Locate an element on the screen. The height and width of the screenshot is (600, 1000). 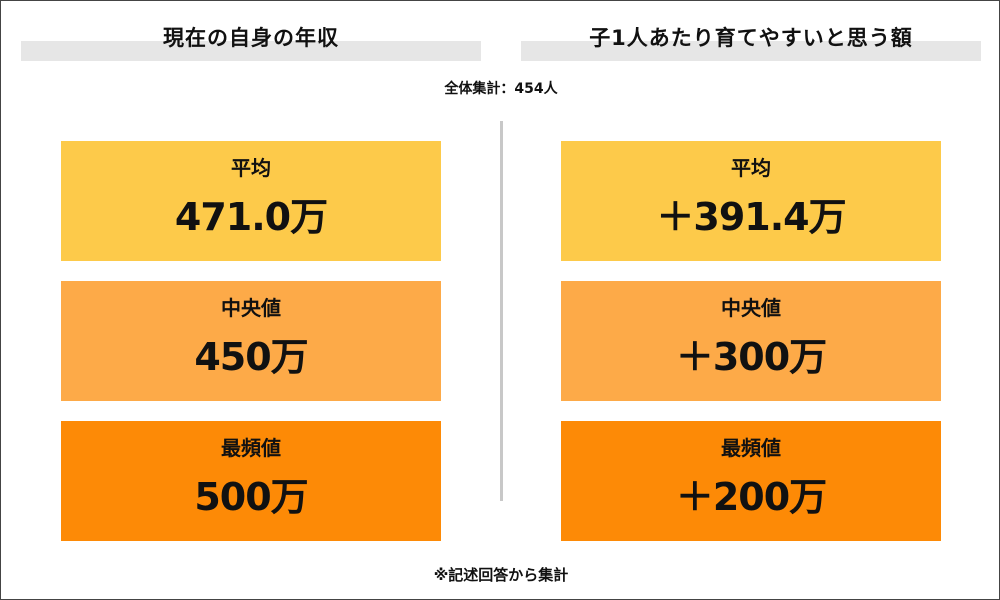
card-value: ＋391.4万 is located at coordinates (751, 217).